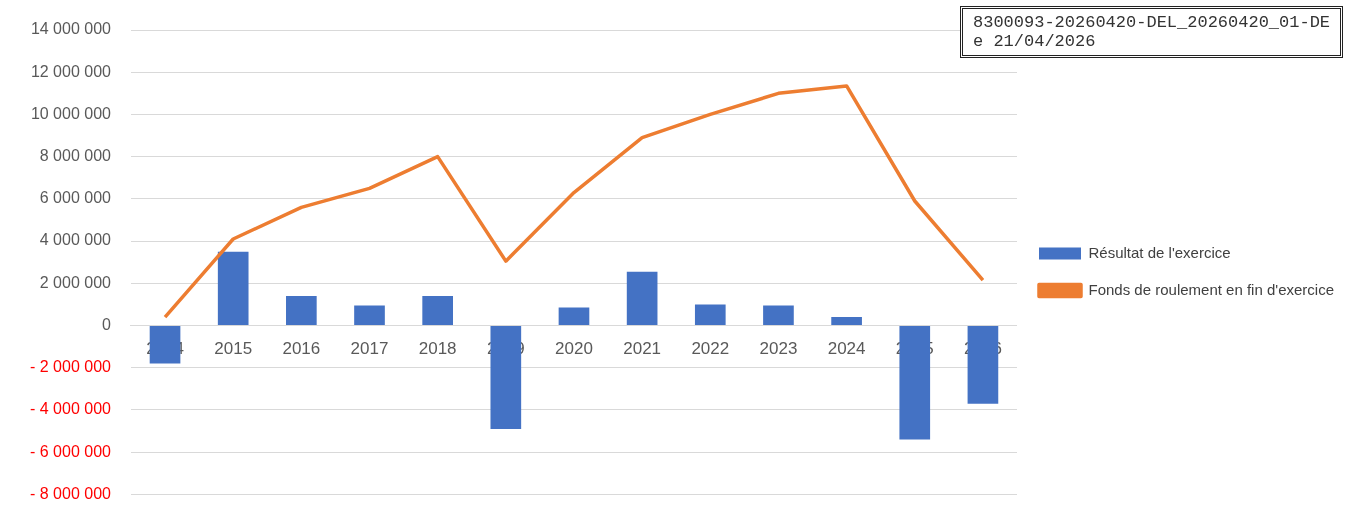 The image size is (1364, 524). I want to click on y-tick-label: 0, so click(107, 324).